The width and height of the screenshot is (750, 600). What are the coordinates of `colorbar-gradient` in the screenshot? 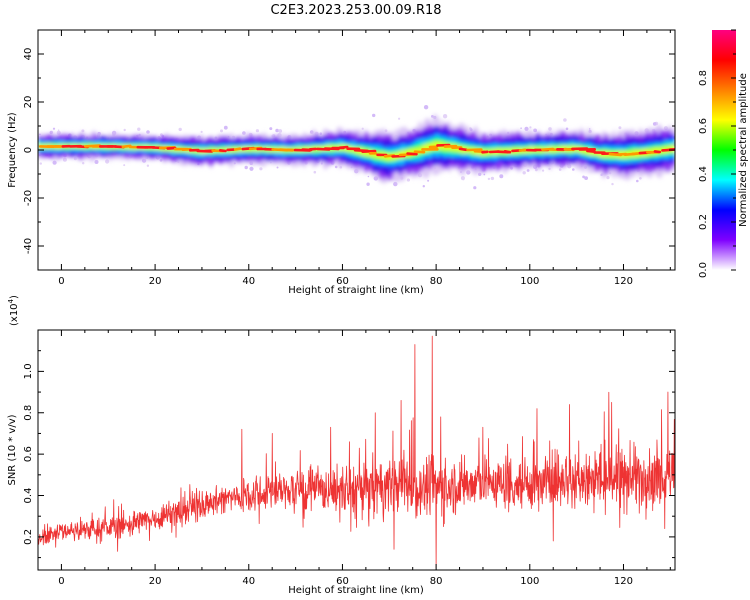 It's located at (724, 150).